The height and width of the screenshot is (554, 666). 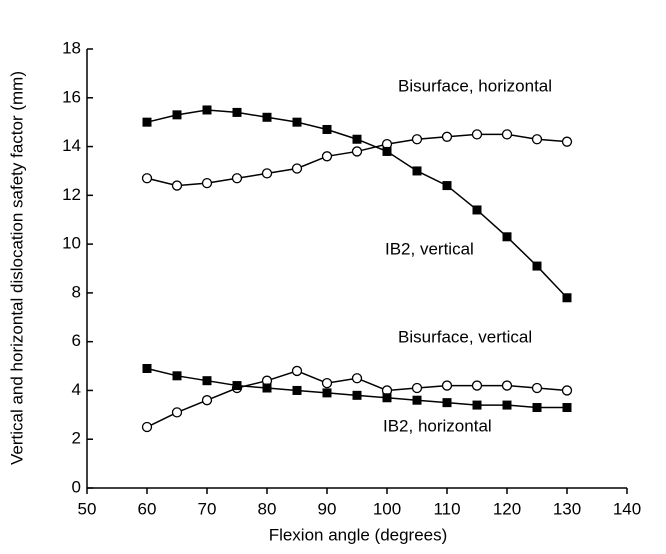 I want to click on x-tick-label: 80, so click(x=267, y=508).